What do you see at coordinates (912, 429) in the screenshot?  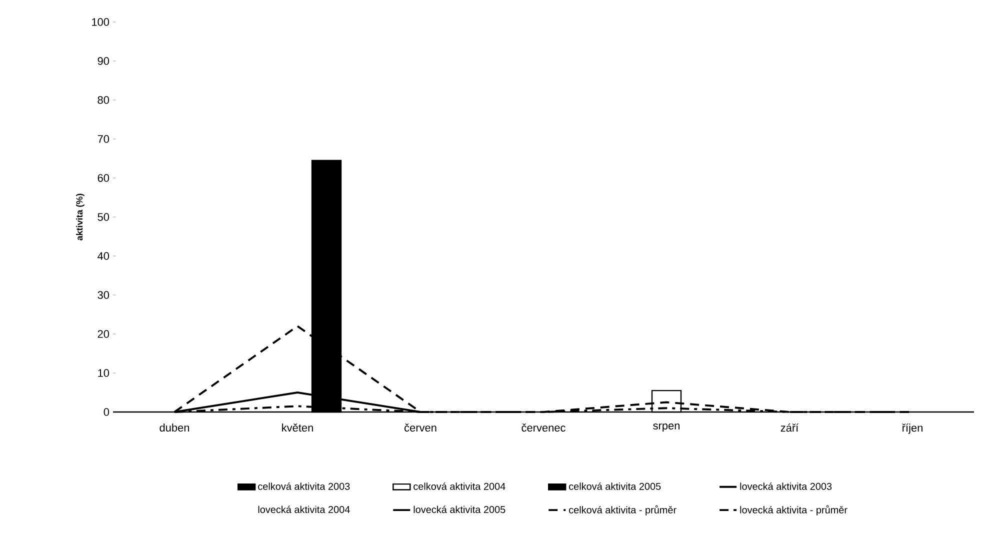 I see `x-tick-label: říjen` at bounding box center [912, 429].